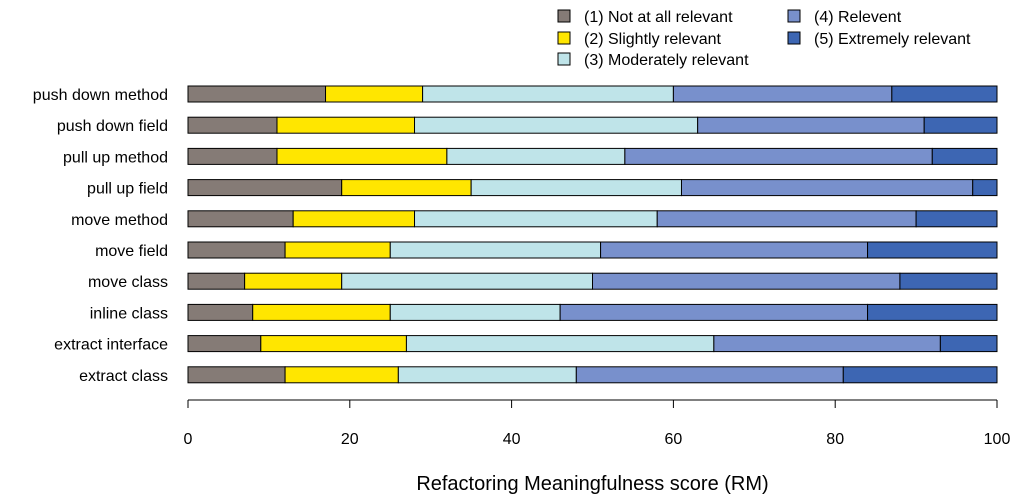 This screenshot has width=1011, height=497. I want to click on x-tick-label: 40, so click(512, 439).